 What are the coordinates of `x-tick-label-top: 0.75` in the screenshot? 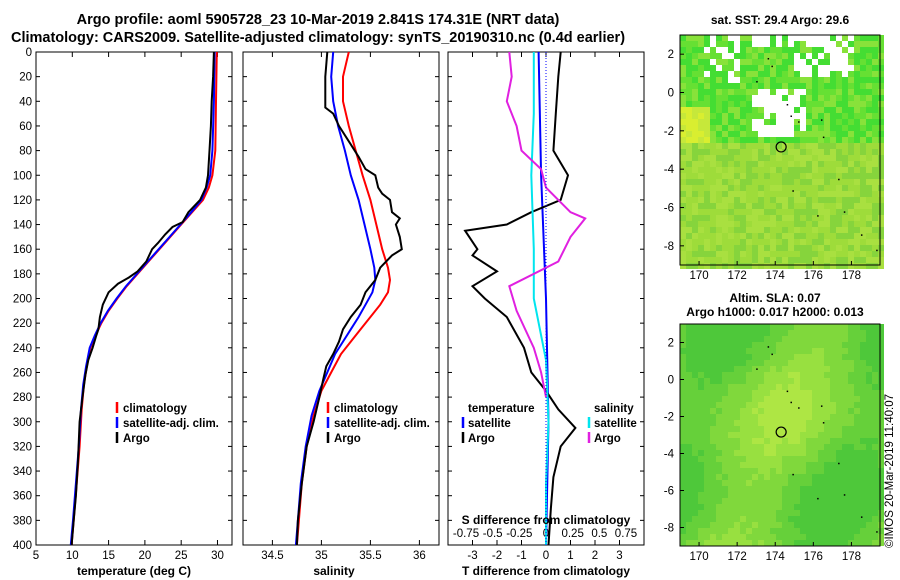 It's located at (626, 534).